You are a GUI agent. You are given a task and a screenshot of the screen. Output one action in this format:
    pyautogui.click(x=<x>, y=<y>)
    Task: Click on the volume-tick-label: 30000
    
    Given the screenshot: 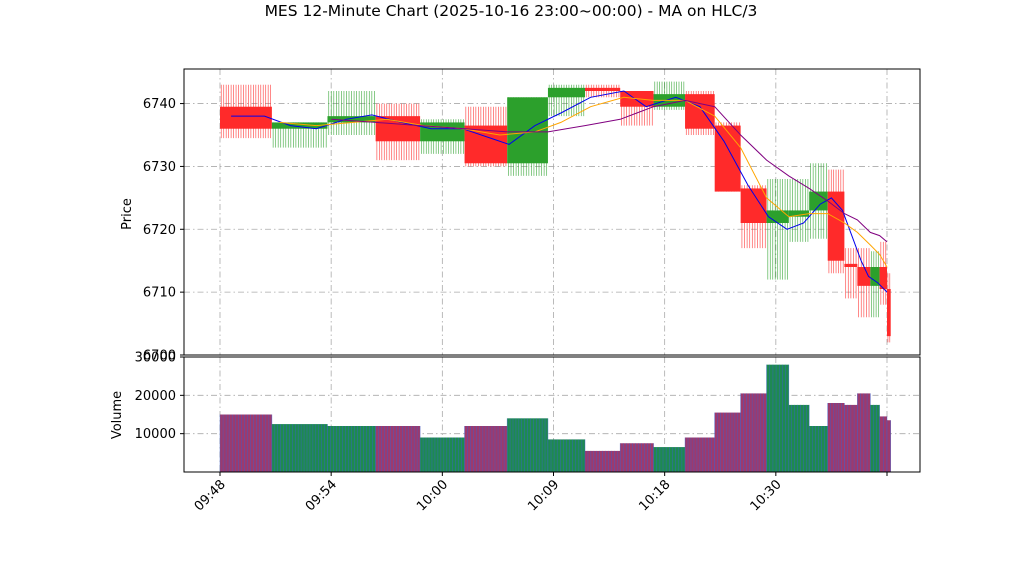 What is the action you would take?
    pyautogui.click(x=155, y=358)
    